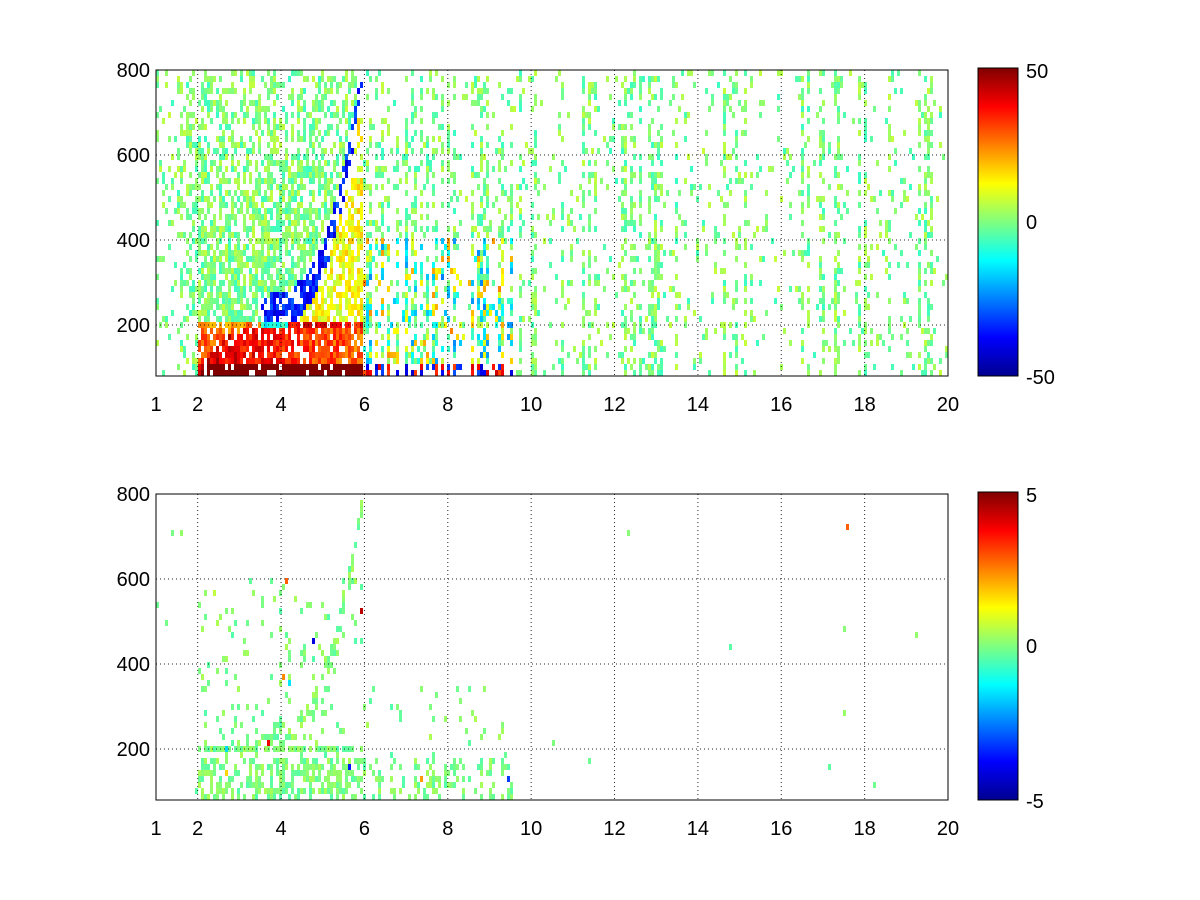 The image size is (1200, 900). What do you see at coordinates (155, 829) in the screenshot?
I see `x-tick-label: 1` at bounding box center [155, 829].